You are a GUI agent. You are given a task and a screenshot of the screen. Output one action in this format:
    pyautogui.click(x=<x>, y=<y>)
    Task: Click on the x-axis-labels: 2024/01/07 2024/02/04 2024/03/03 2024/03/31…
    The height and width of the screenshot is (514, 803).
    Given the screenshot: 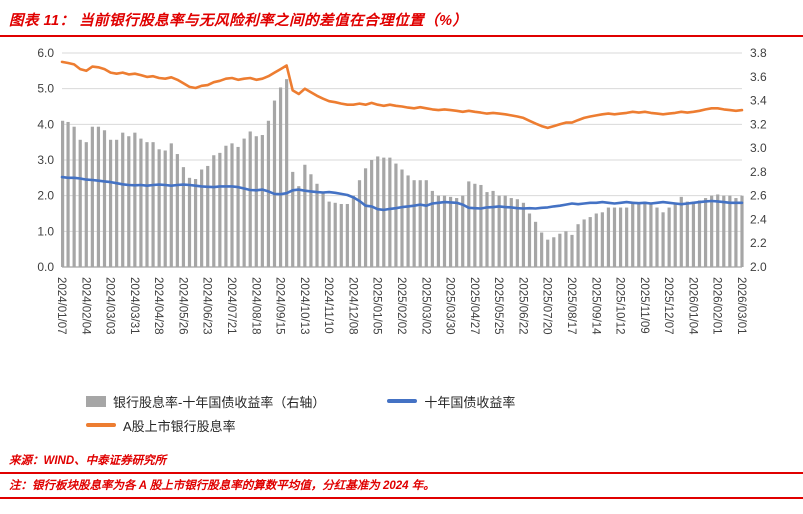 What is the action you would take?
    pyautogui.click(x=401, y=306)
    